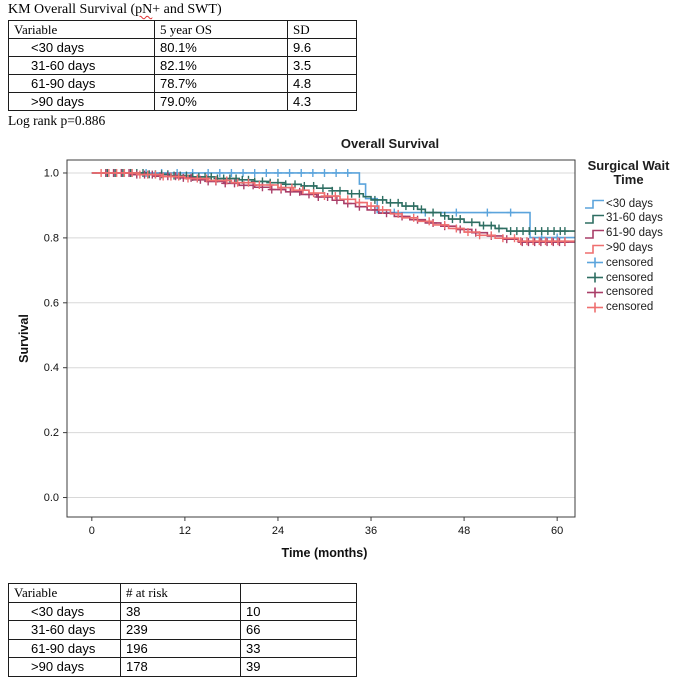 The height and width of the screenshot is (678, 673). I want to click on document-title: KM Overall Survival (pN+ and SWT), so click(115, 10).